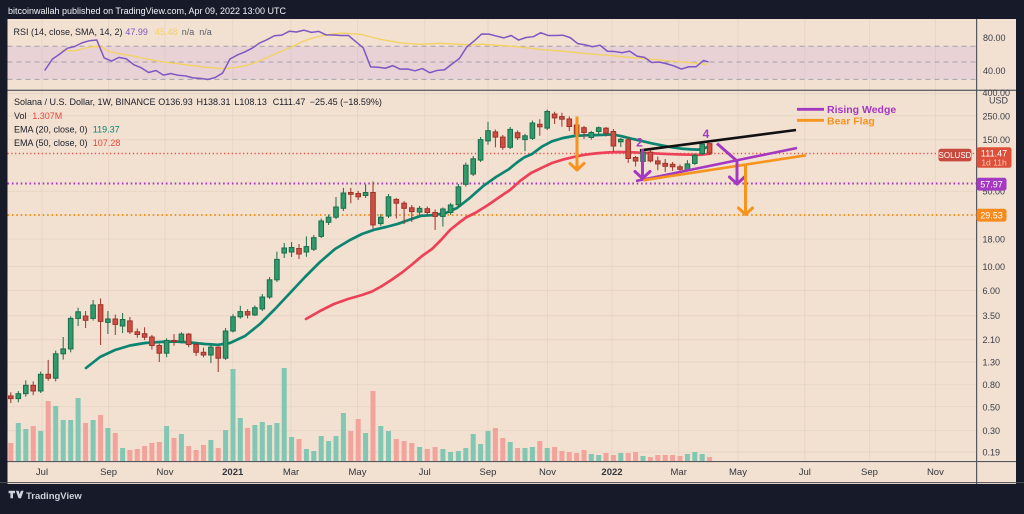 The height and width of the screenshot is (514, 1024). What do you see at coordinates (54, 496) in the screenshot?
I see `svg-text: TradingView` at bounding box center [54, 496].